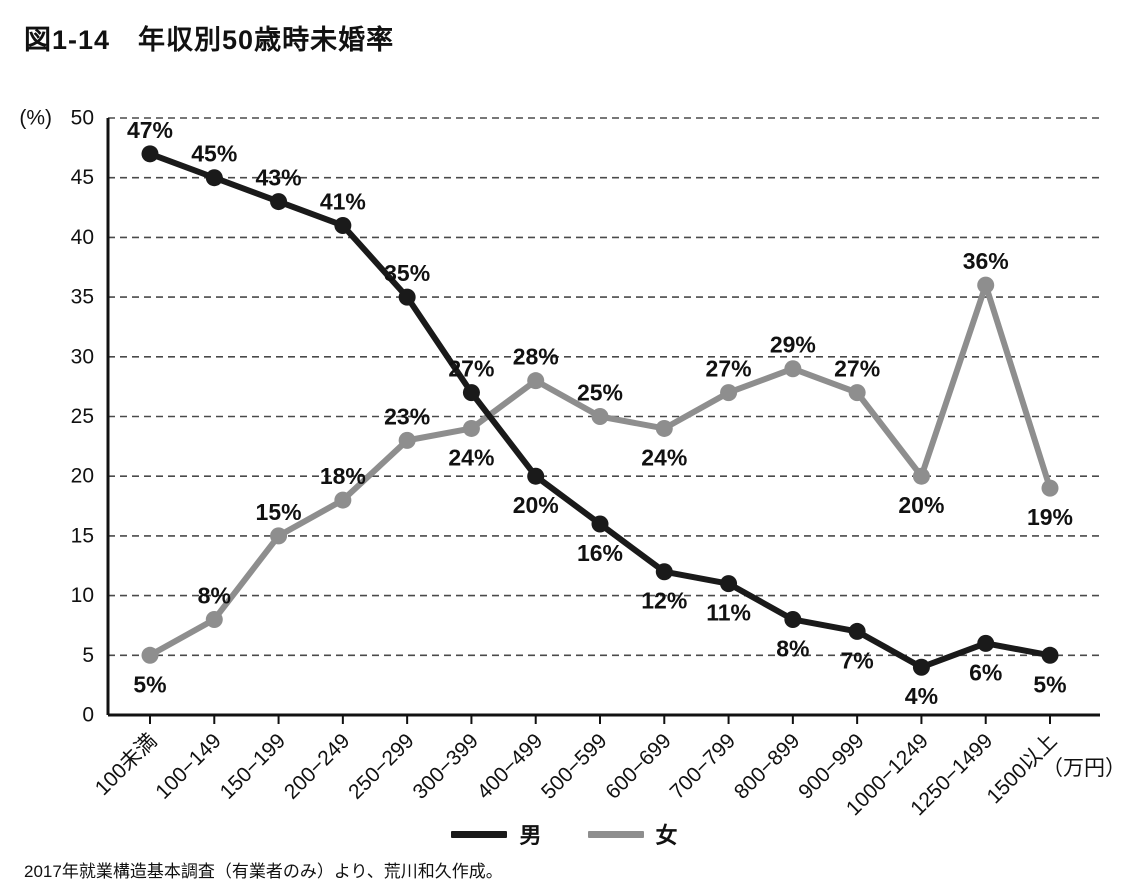 The width and height of the screenshot is (1129, 894). What do you see at coordinates (343, 201) in the screenshot?
I see `men-value-label: 41%` at bounding box center [343, 201].